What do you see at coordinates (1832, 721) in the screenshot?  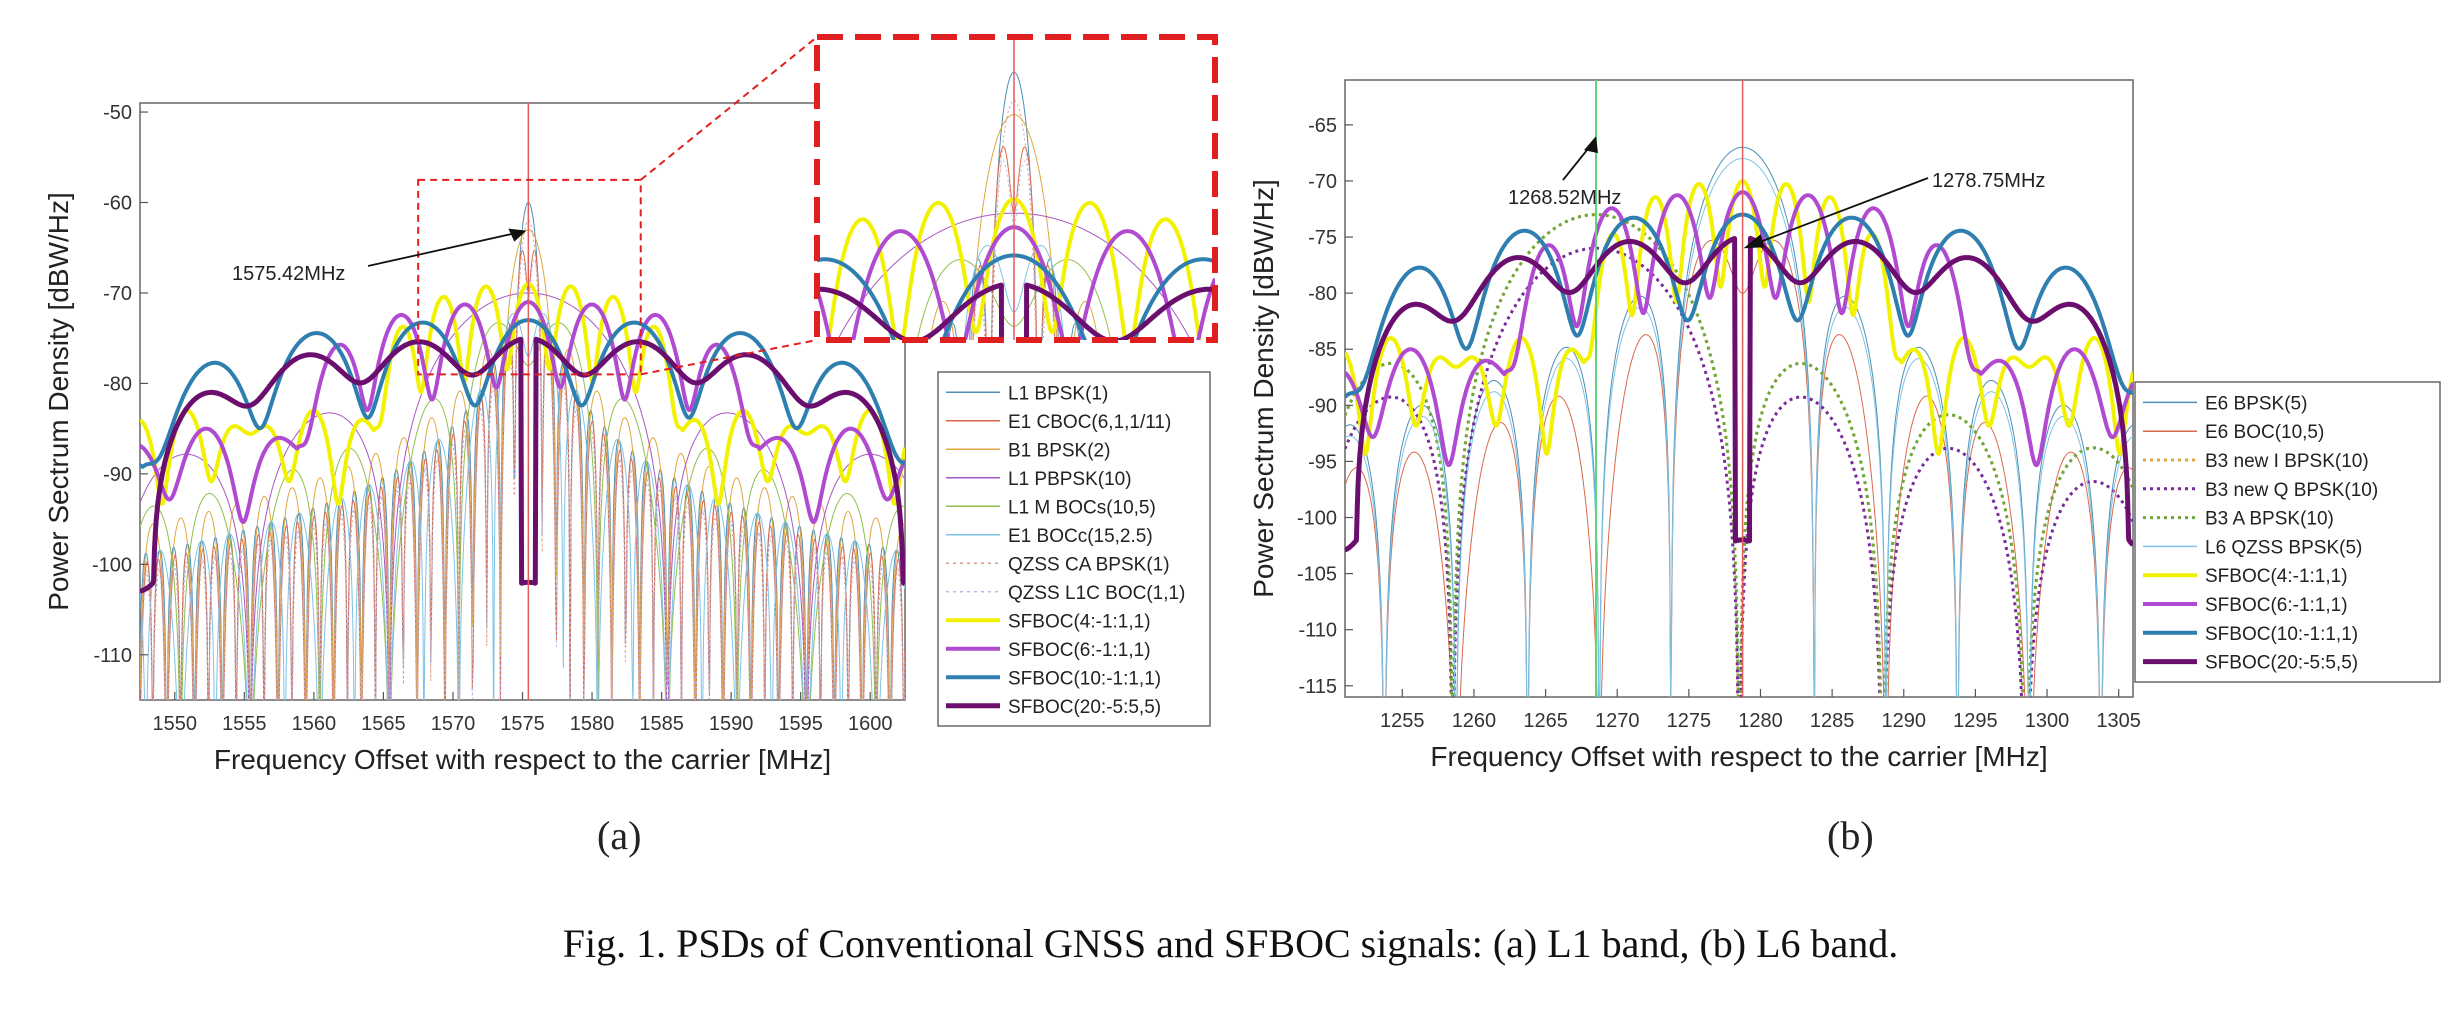 I see `x-tick-label: 1285` at bounding box center [1832, 721].